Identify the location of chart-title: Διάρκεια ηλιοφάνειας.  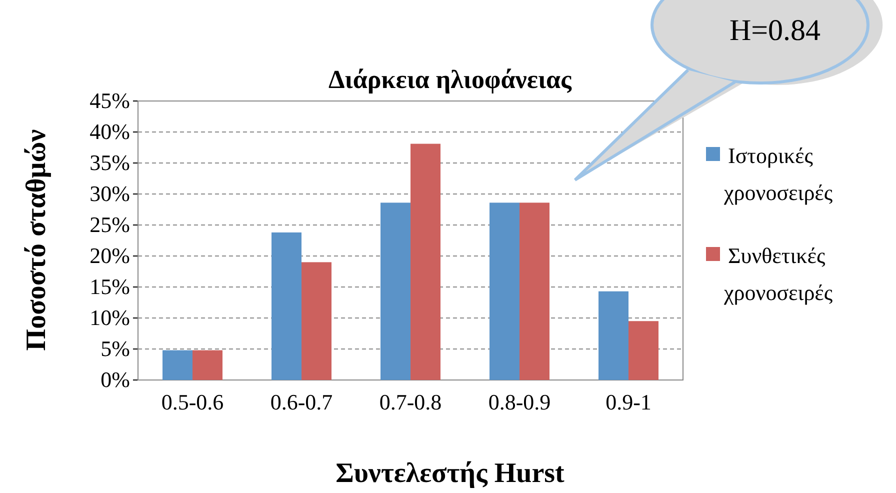
(450, 79).